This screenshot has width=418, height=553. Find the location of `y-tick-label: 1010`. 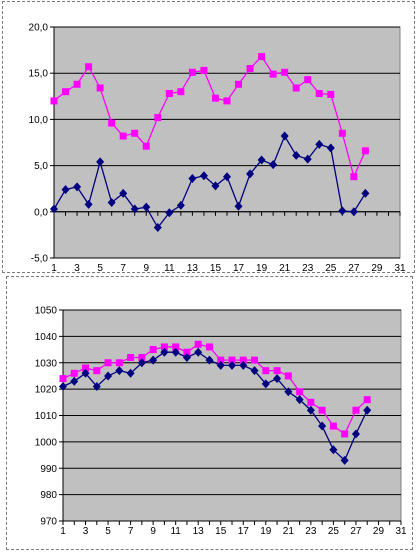

y-tick-label: 1010 is located at coordinates (46, 416).